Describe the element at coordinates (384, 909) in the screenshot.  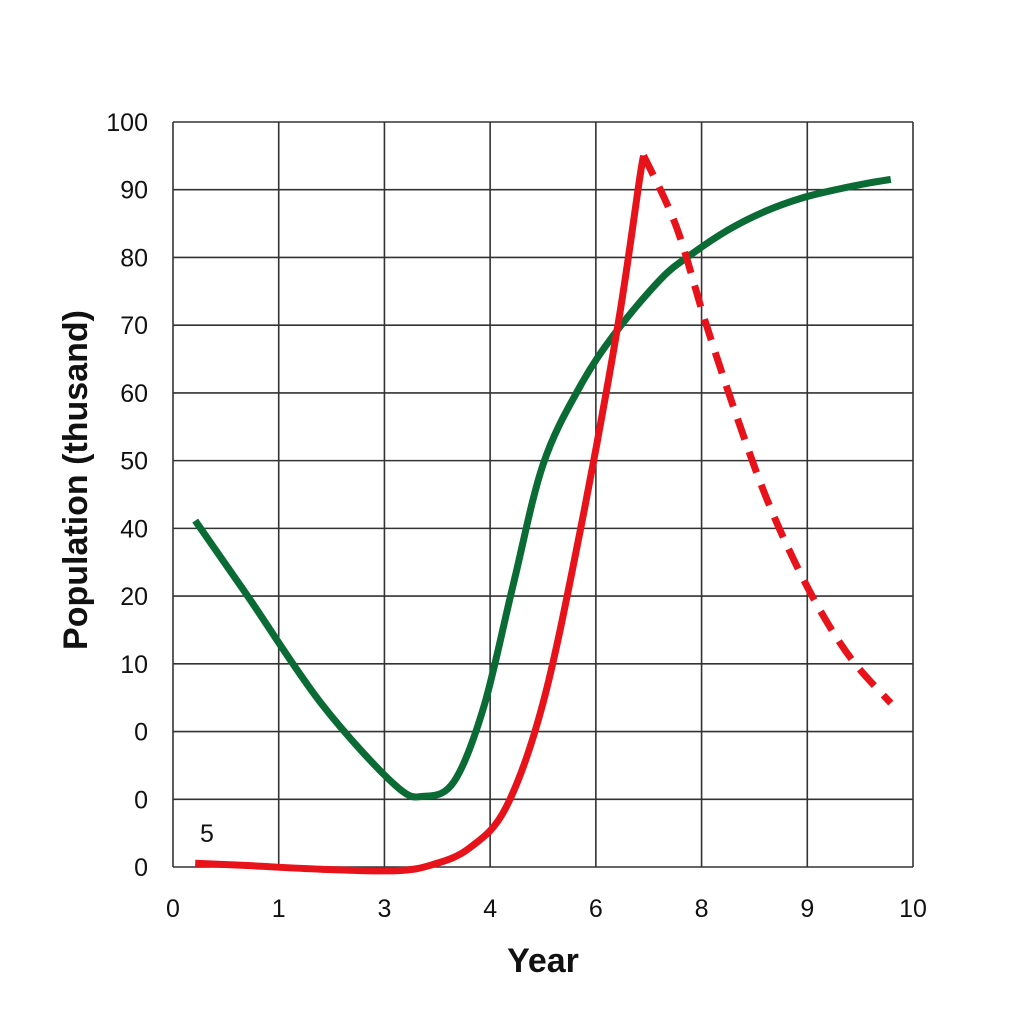
I see `x-tick-label: 3` at that location.